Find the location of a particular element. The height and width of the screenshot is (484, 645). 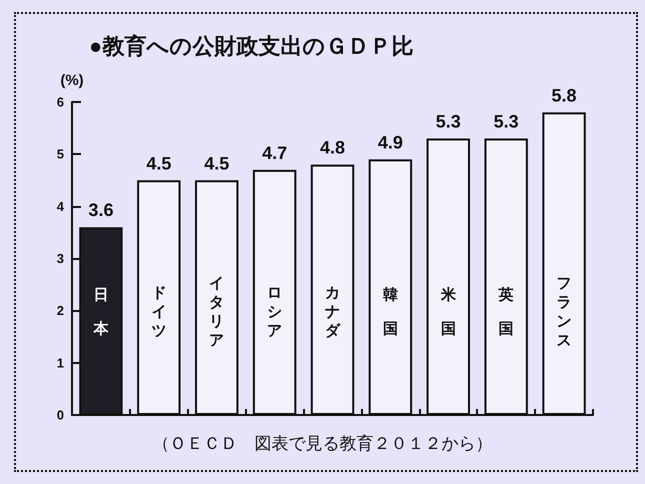

y-tick-label: 2 is located at coordinates (60, 310).